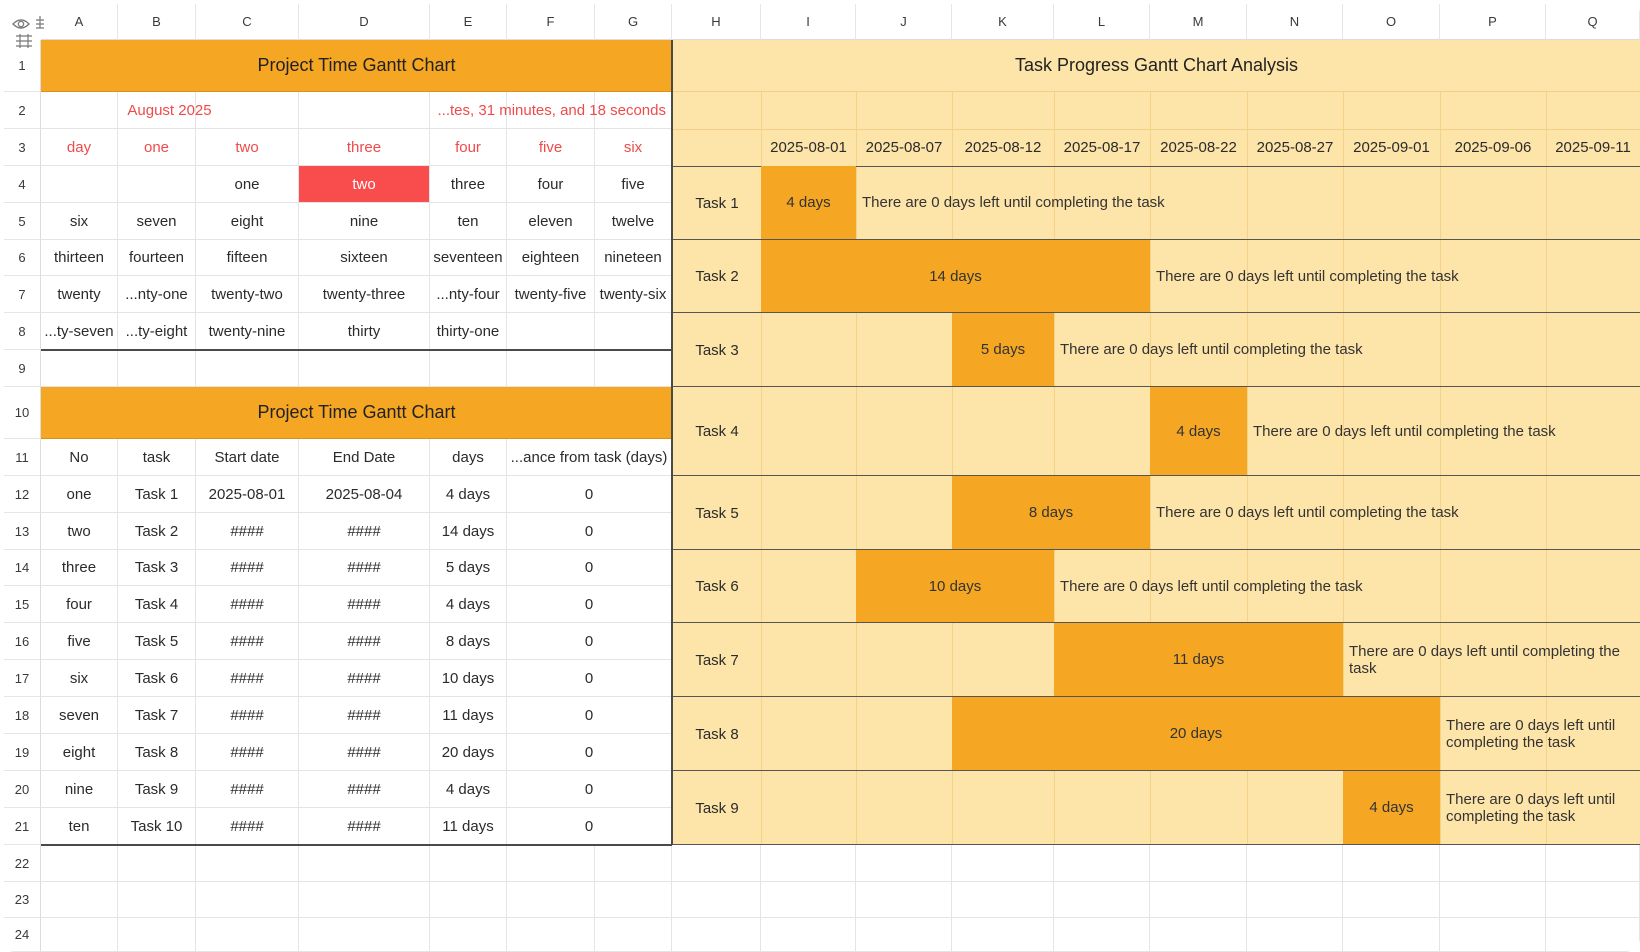 The width and height of the screenshot is (1640, 952). What do you see at coordinates (22, 457) in the screenshot?
I see `row-header-11: 11` at bounding box center [22, 457].